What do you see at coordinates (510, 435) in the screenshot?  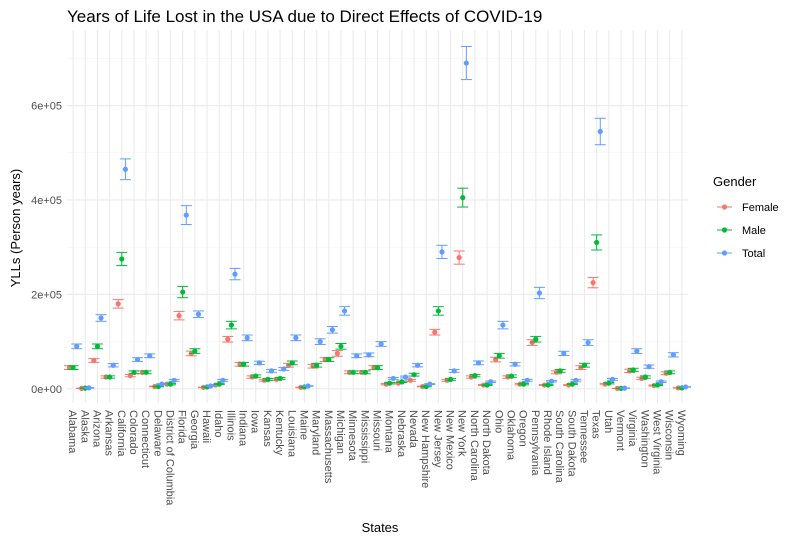 I see `x-tick-label: Oklahoma` at bounding box center [510, 435].